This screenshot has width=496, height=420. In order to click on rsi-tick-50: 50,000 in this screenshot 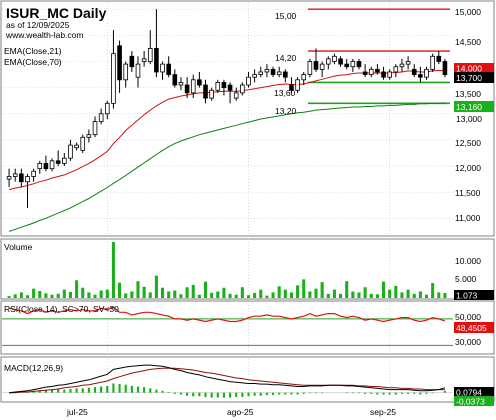, I will do `click(468, 317)`.